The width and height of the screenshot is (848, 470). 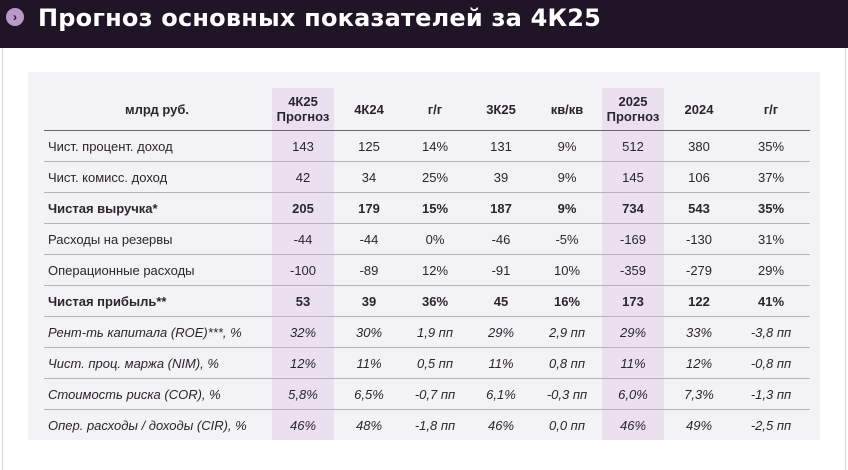 What do you see at coordinates (157, 239) in the screenshot?
I see `row-label: Расходы на резервы` at bounding box center [157, 239].